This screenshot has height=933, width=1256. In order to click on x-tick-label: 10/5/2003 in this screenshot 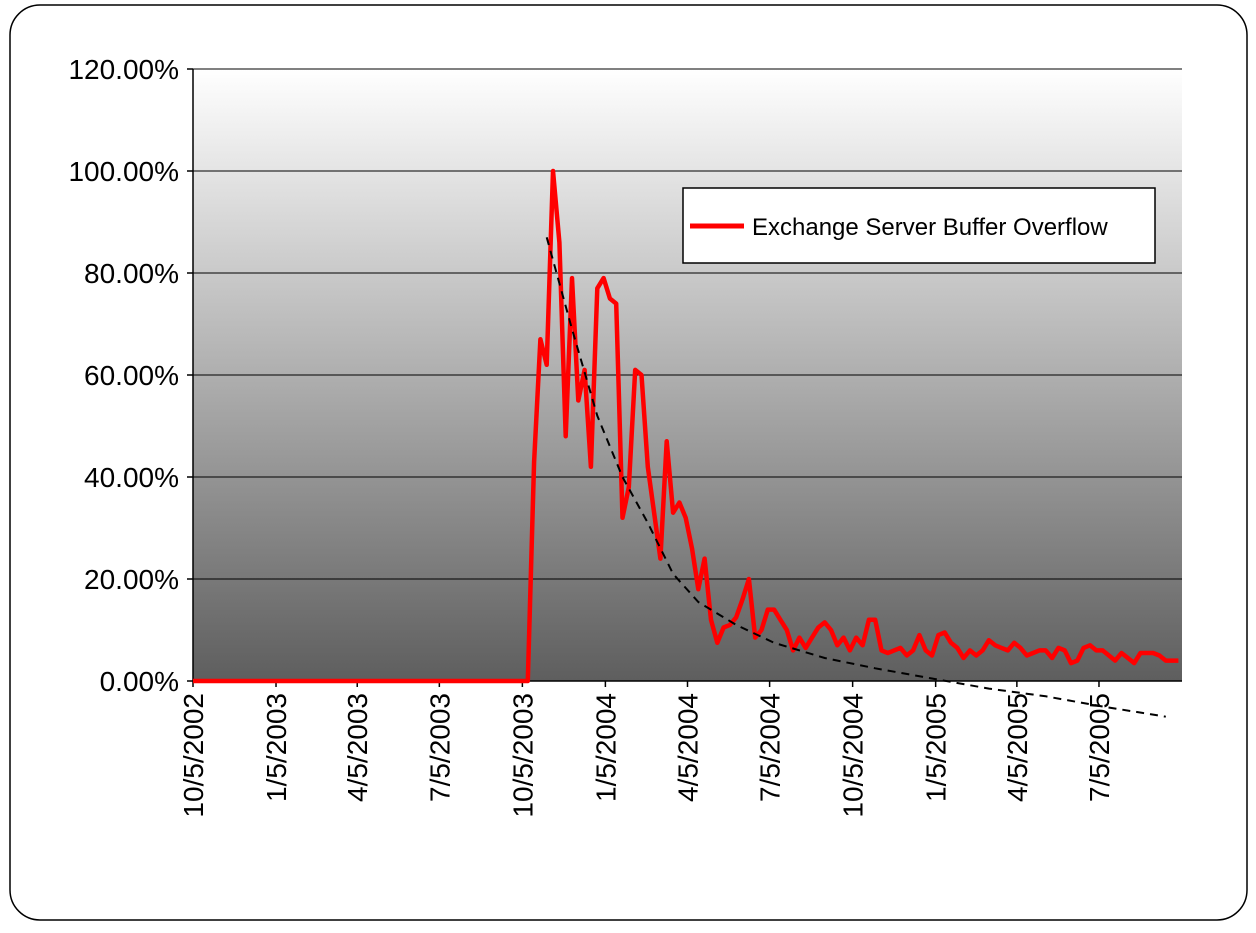, I will do `click(522, 755)`.